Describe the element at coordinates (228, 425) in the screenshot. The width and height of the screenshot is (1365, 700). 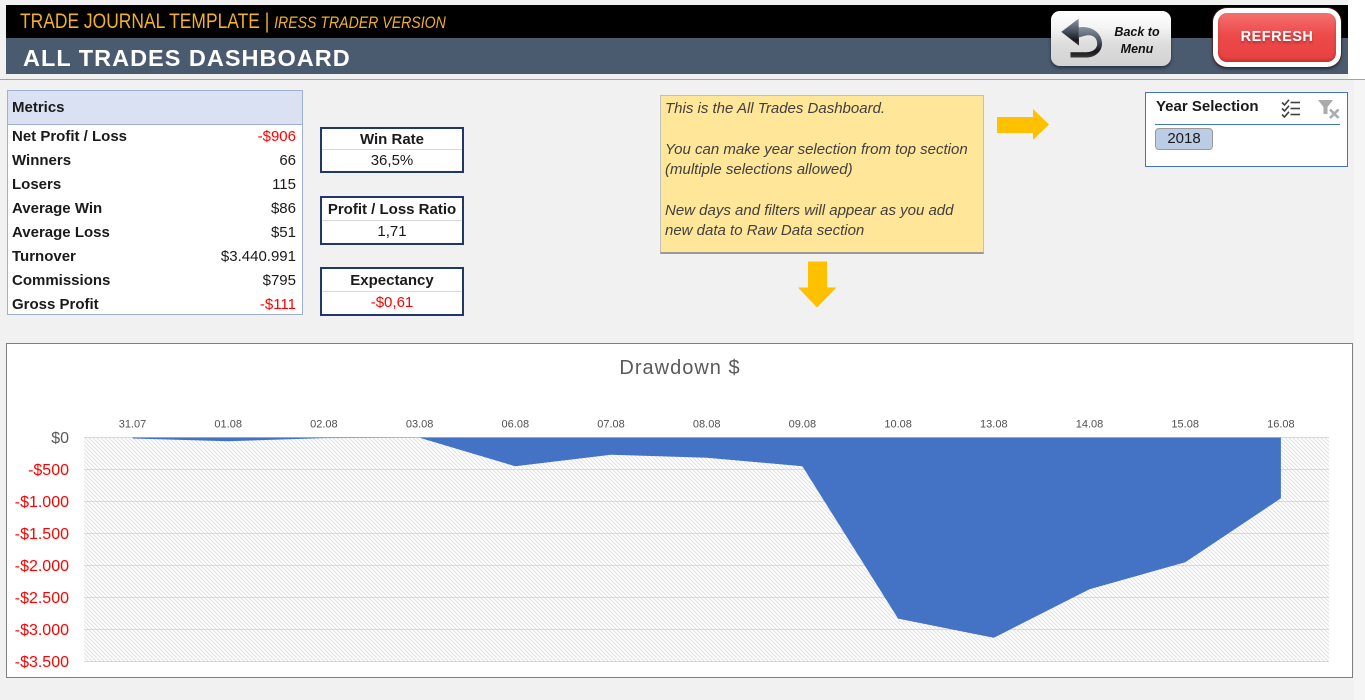
I see `svg-text: 01.08` at that location.